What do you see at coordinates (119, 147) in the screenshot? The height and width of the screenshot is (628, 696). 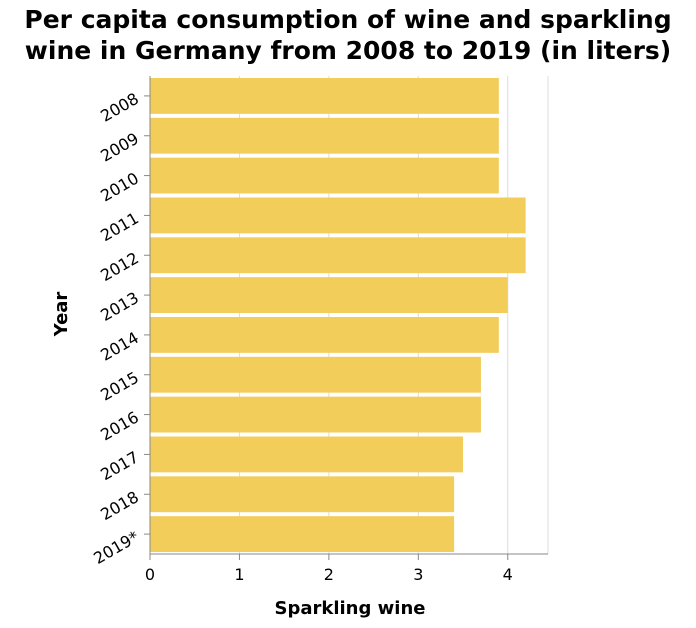 I see `y-tick-label-2009: 2009` at bounding box center [119, 147].